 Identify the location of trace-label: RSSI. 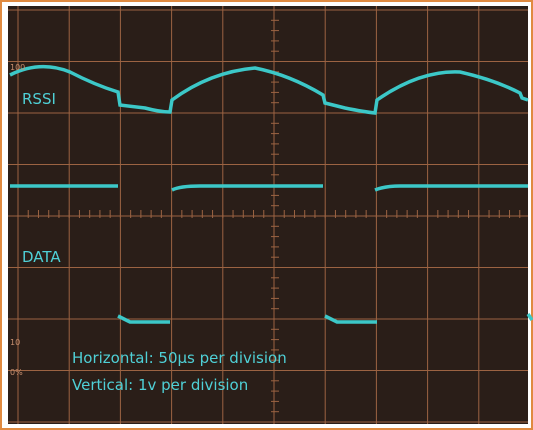
(39, 99).